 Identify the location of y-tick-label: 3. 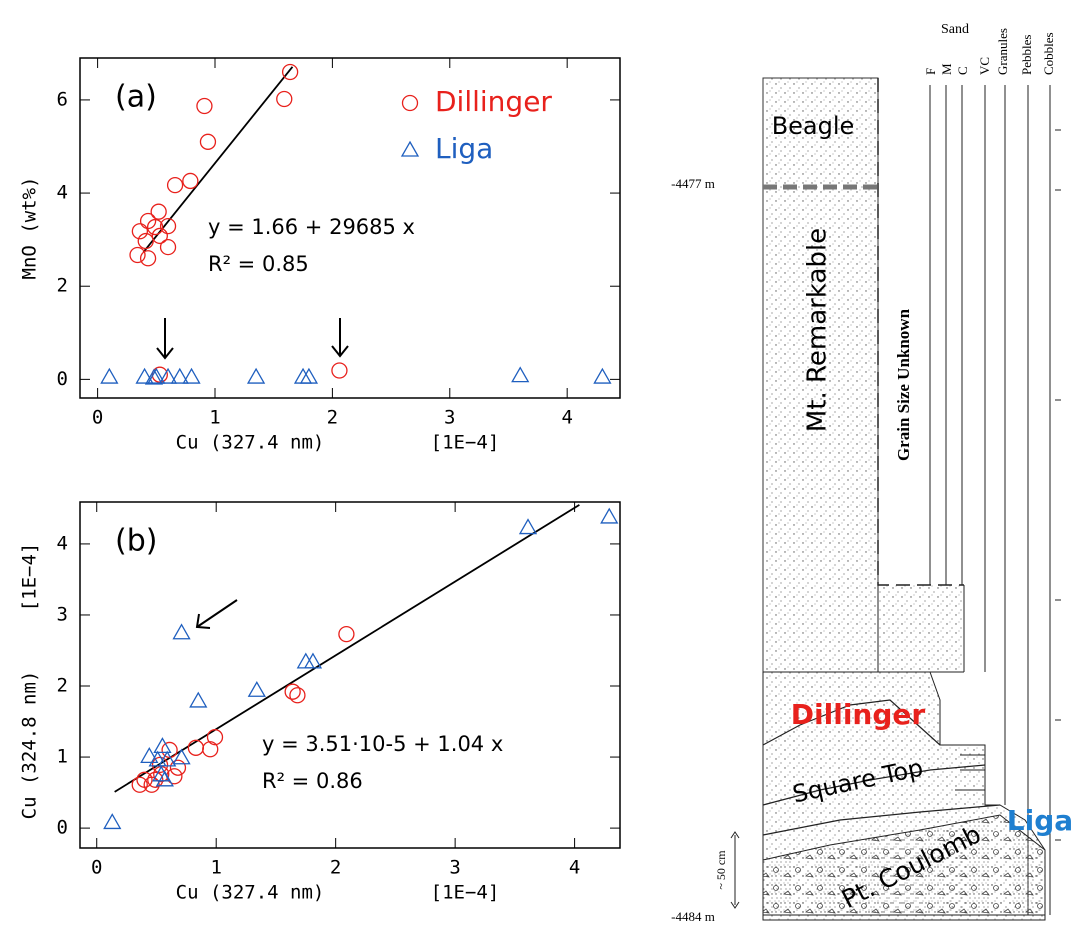
(62, 614).